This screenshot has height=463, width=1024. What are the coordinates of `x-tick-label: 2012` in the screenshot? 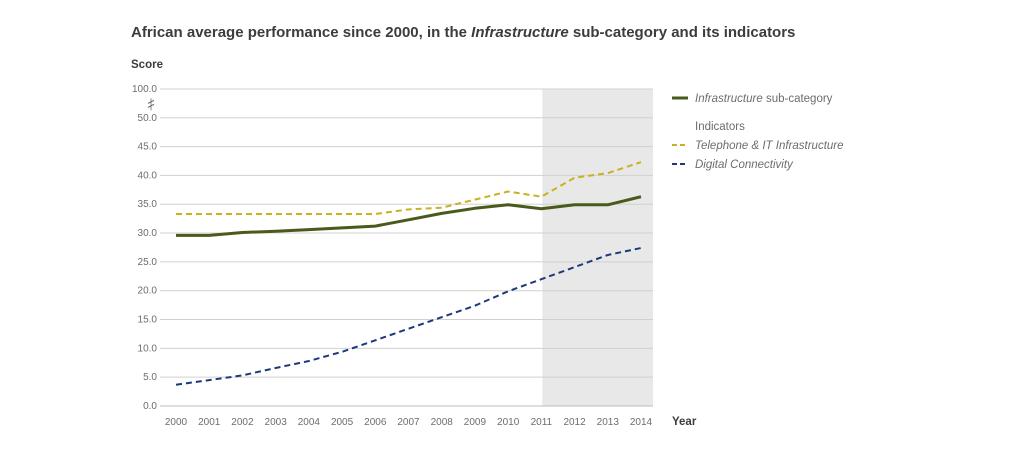 It's located at (574, 422).